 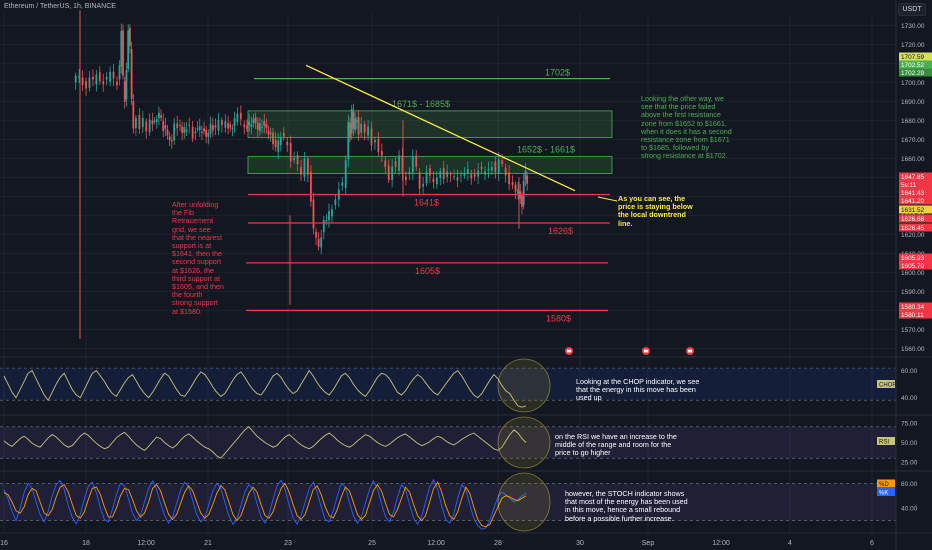 What do you see at coordinates (196, 278) in the screenshot?
I see `note-line: third support at` at bounding box center [196, 278].